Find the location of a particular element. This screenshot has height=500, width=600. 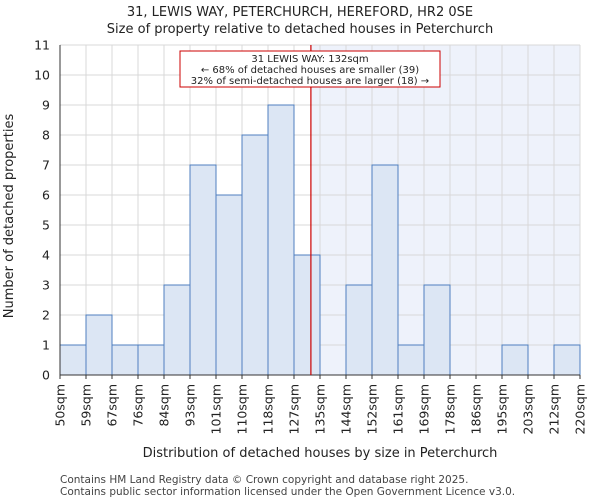

x-tick-label: 178sqm is located at coordinates (450, 409).